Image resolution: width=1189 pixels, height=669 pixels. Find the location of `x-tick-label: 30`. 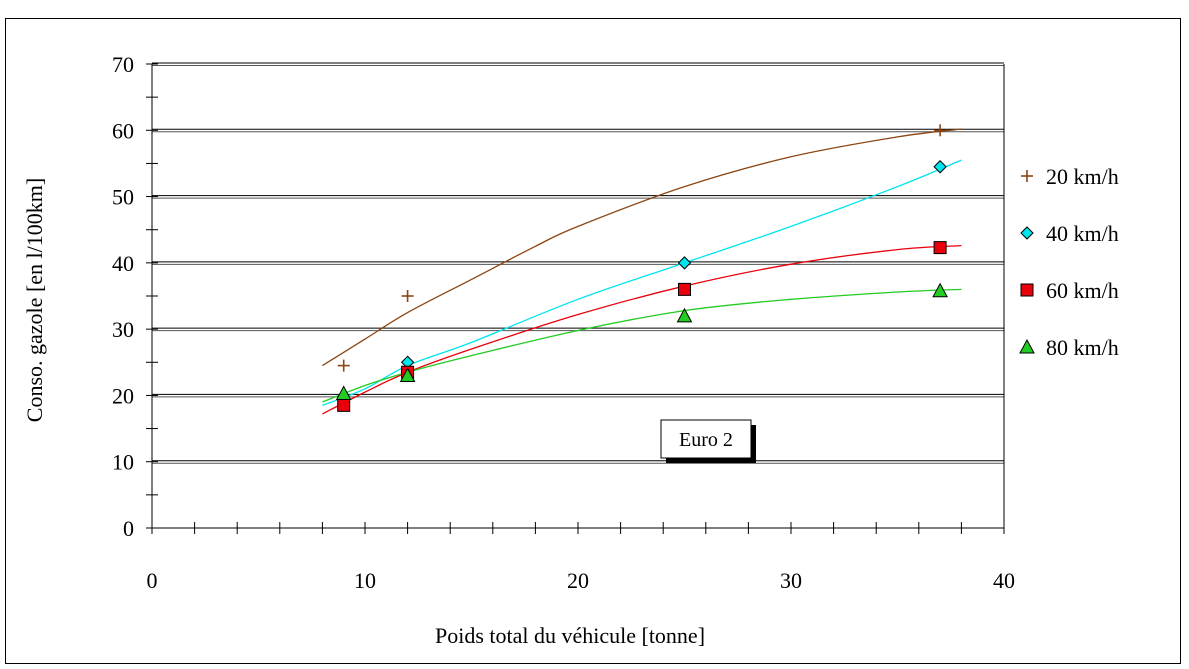

x-tick-label: 30 is located at coordinates (791, 580).